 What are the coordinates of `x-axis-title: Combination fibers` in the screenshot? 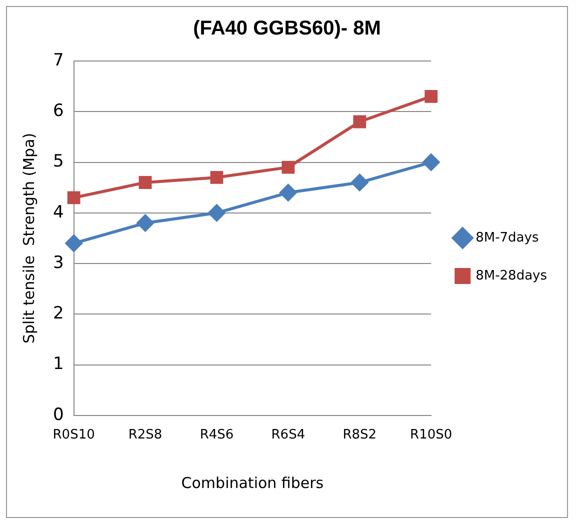 It's located at (252, 483).